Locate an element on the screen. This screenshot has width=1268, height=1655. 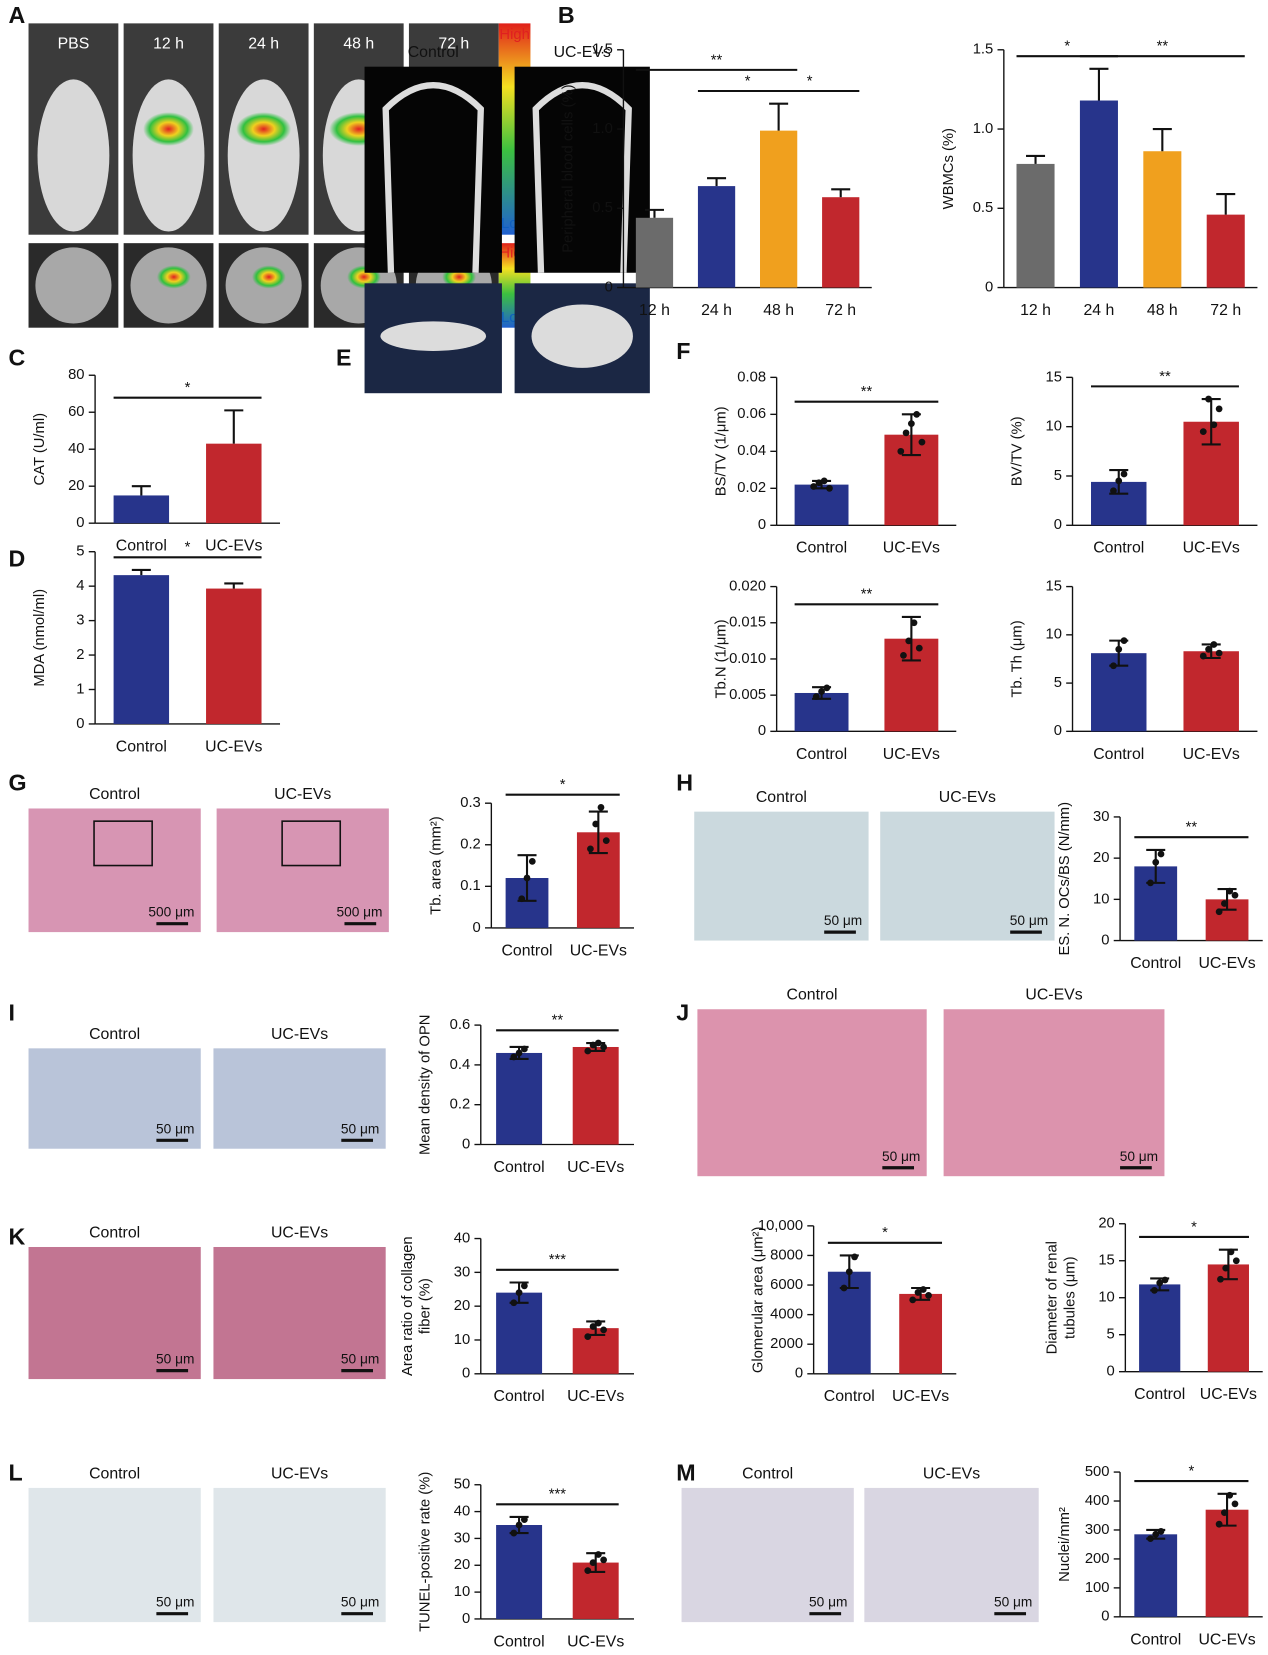
y-tick-label: 0.010 is located at coordinates (747, 659).